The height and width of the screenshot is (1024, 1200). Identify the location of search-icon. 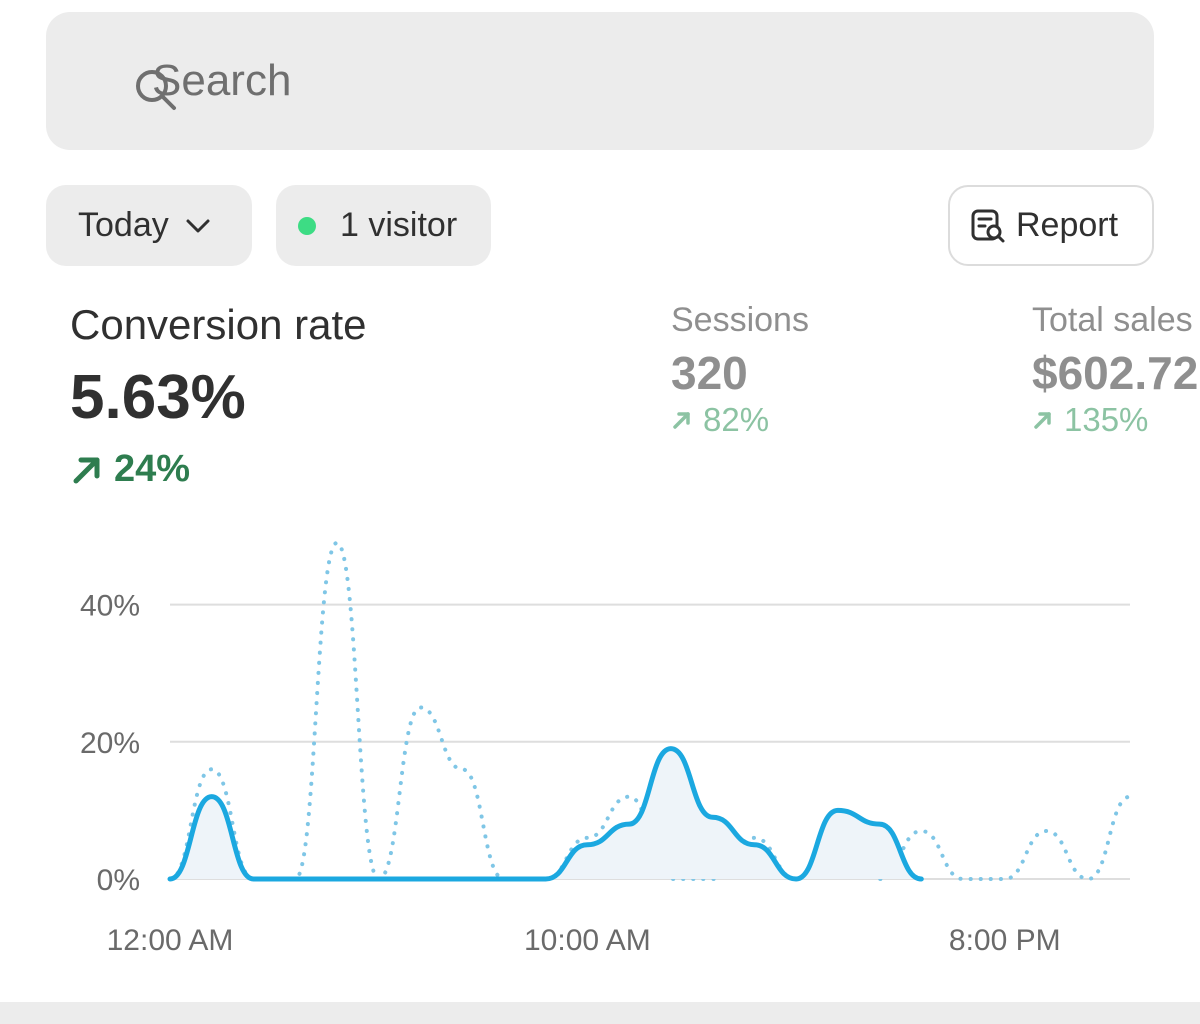
(156, 90).